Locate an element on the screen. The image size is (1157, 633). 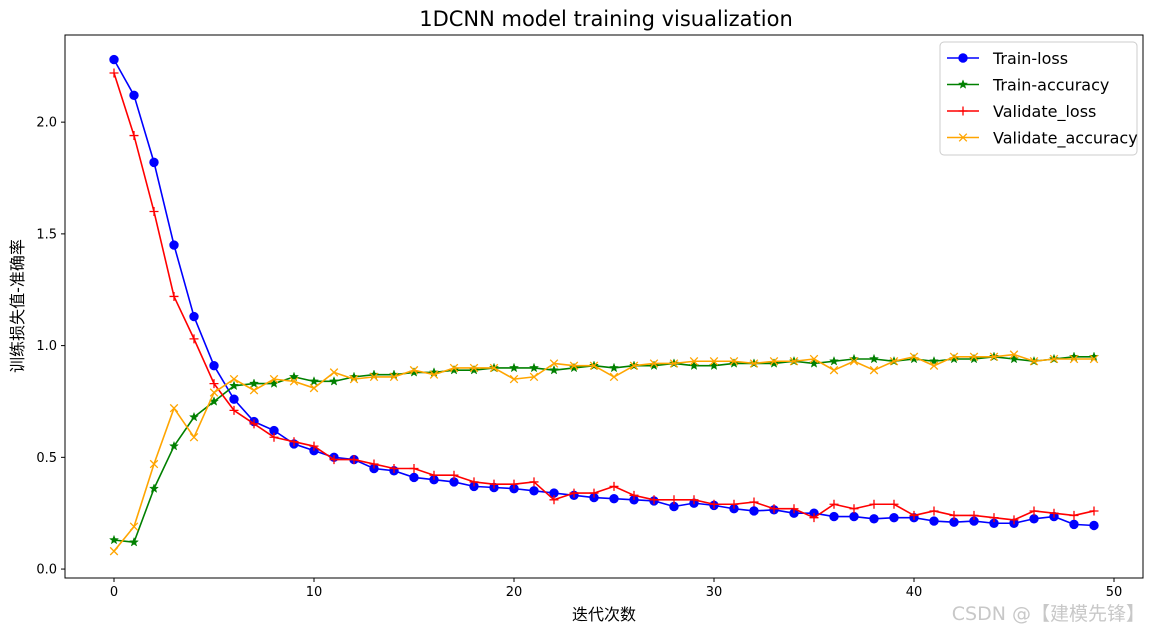
x-axis-label: 迭代次数 is located at coordinates (604, 614).